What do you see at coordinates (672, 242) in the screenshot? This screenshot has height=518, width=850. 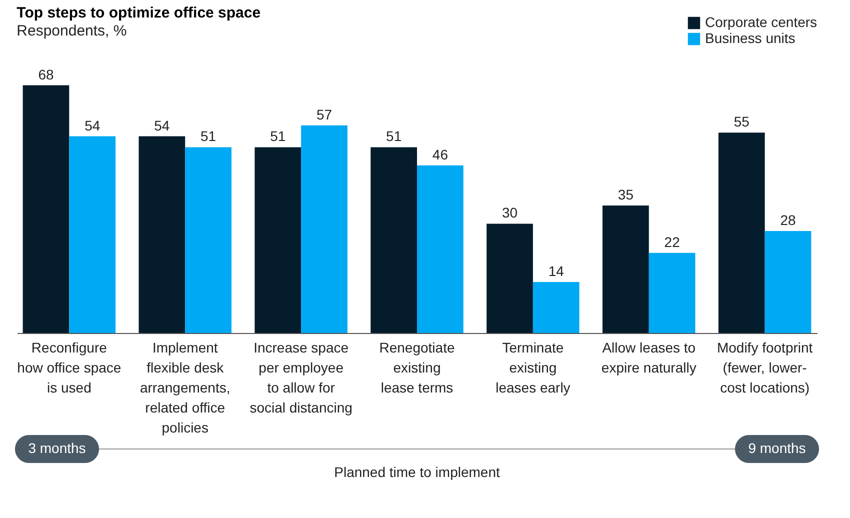 I see `data-label: 22` at bounding box center [672, 242].